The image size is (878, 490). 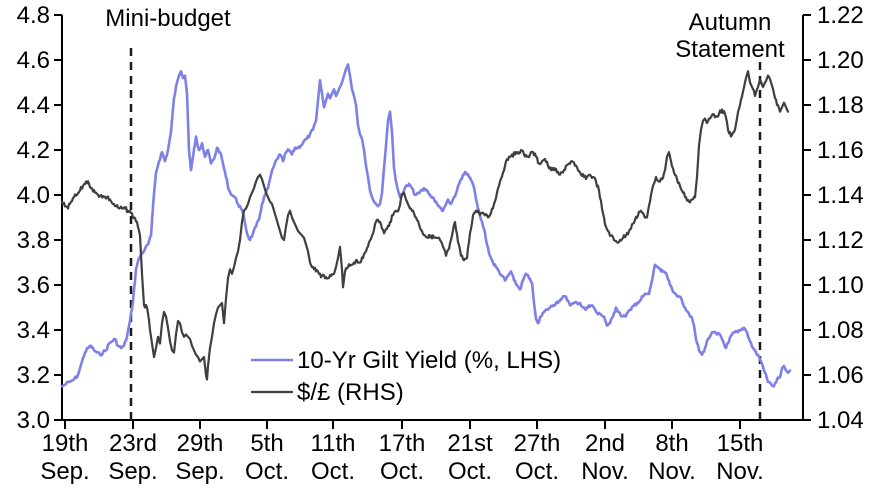 I want to click on autumn-statement-label: Autumn, so click(x=730, y=22).